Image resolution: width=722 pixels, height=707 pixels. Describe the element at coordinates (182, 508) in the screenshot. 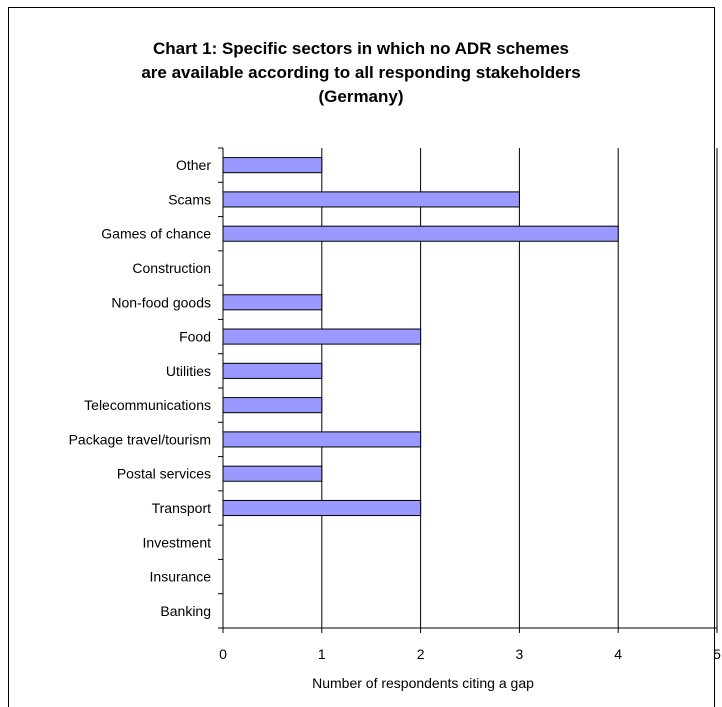

I see `y-tick-label: Transport` at that location.